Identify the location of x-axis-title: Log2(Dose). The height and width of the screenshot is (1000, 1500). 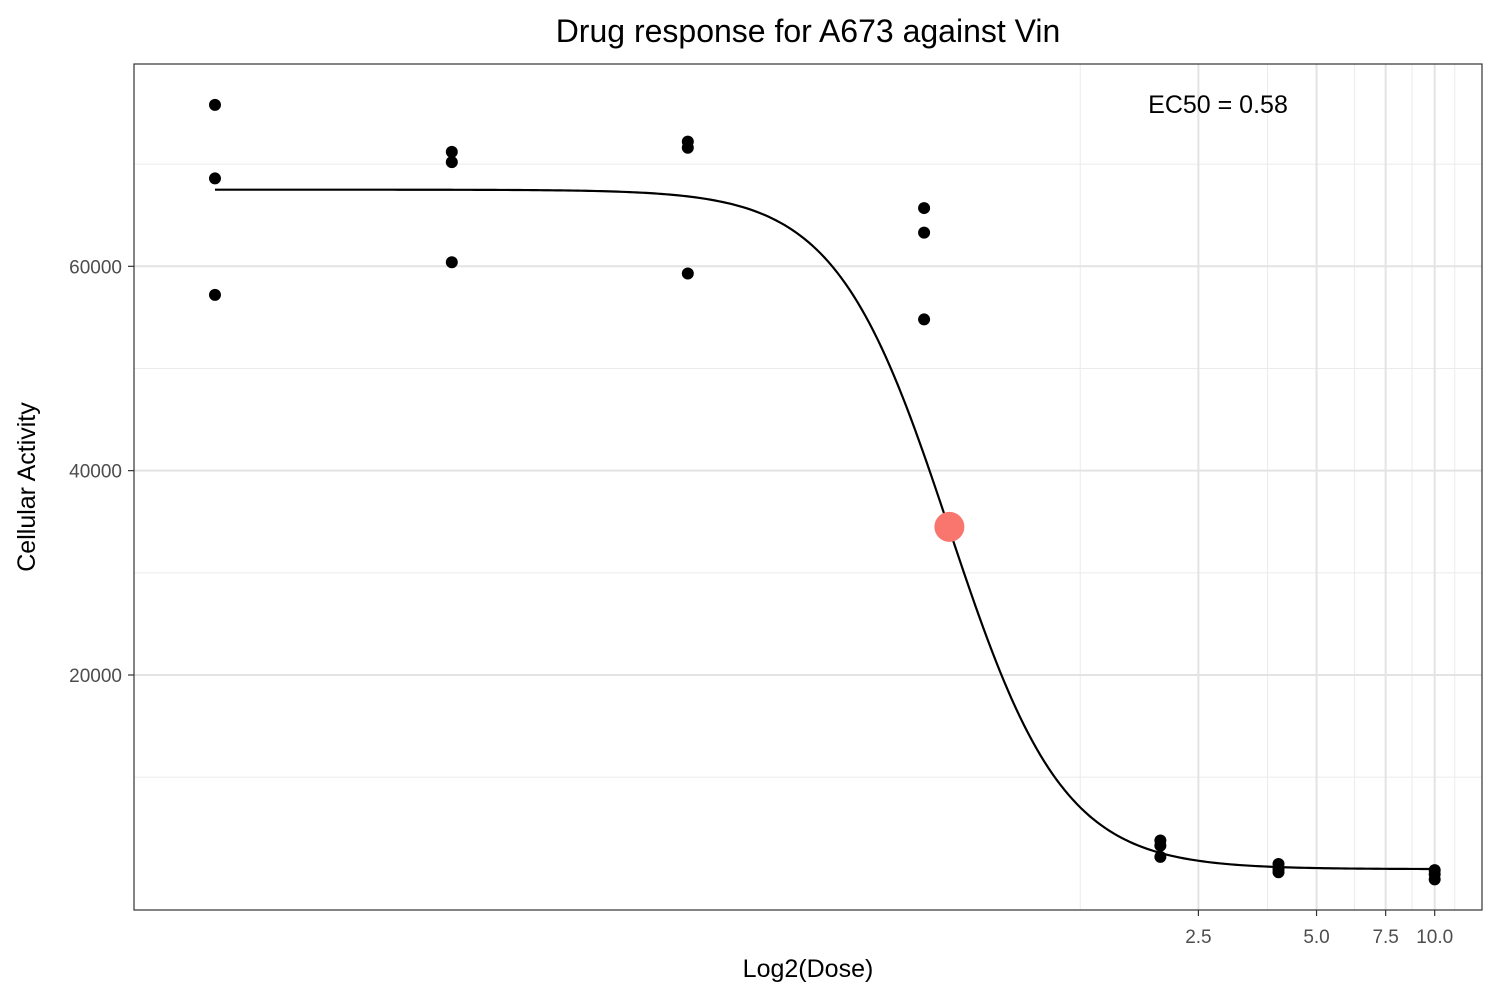
(808, 969).